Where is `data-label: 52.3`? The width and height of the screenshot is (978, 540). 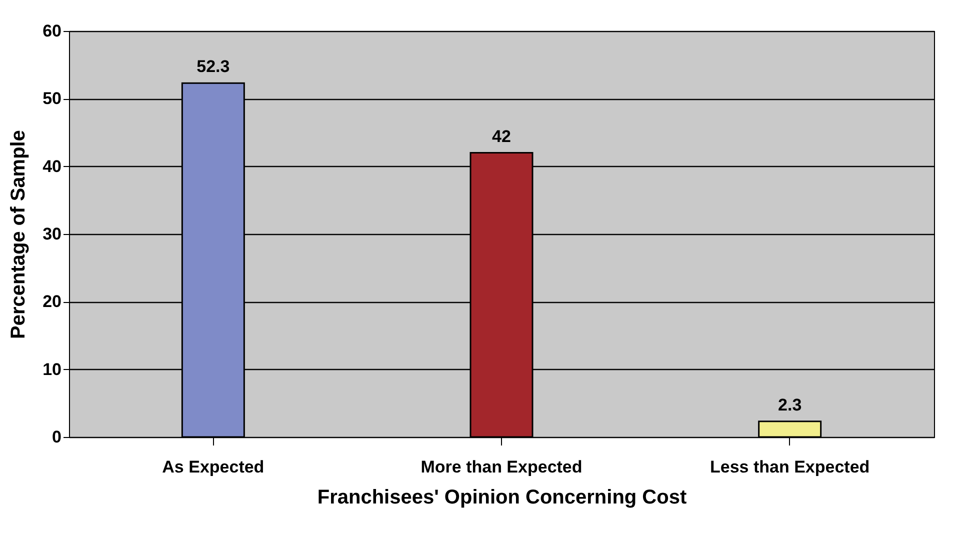 data-label: 52.3 is located at coordinates (213, 66).